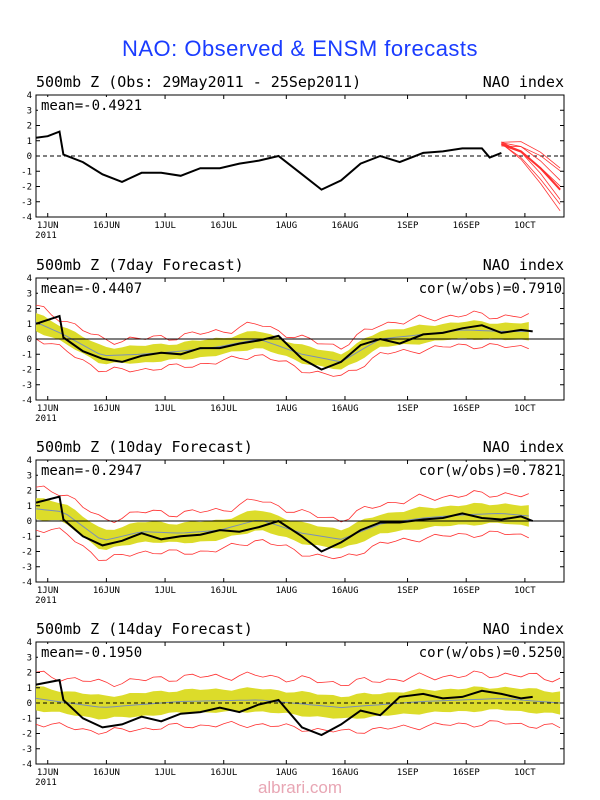  I want to click on mean-box: mean=-0.4921, so click(100, 105).